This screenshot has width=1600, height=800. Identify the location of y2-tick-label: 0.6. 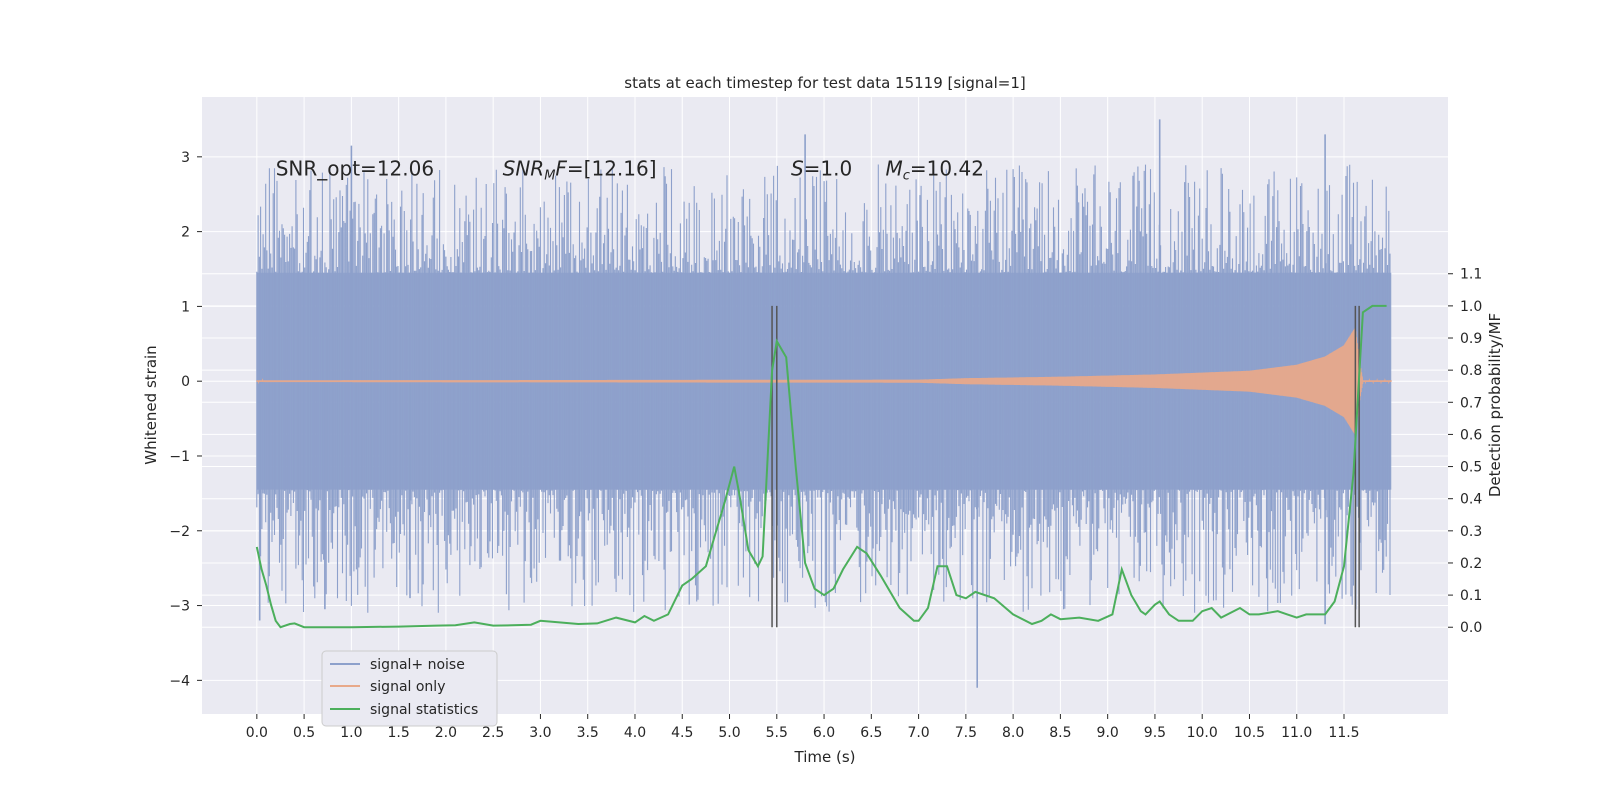
(1471, 435).